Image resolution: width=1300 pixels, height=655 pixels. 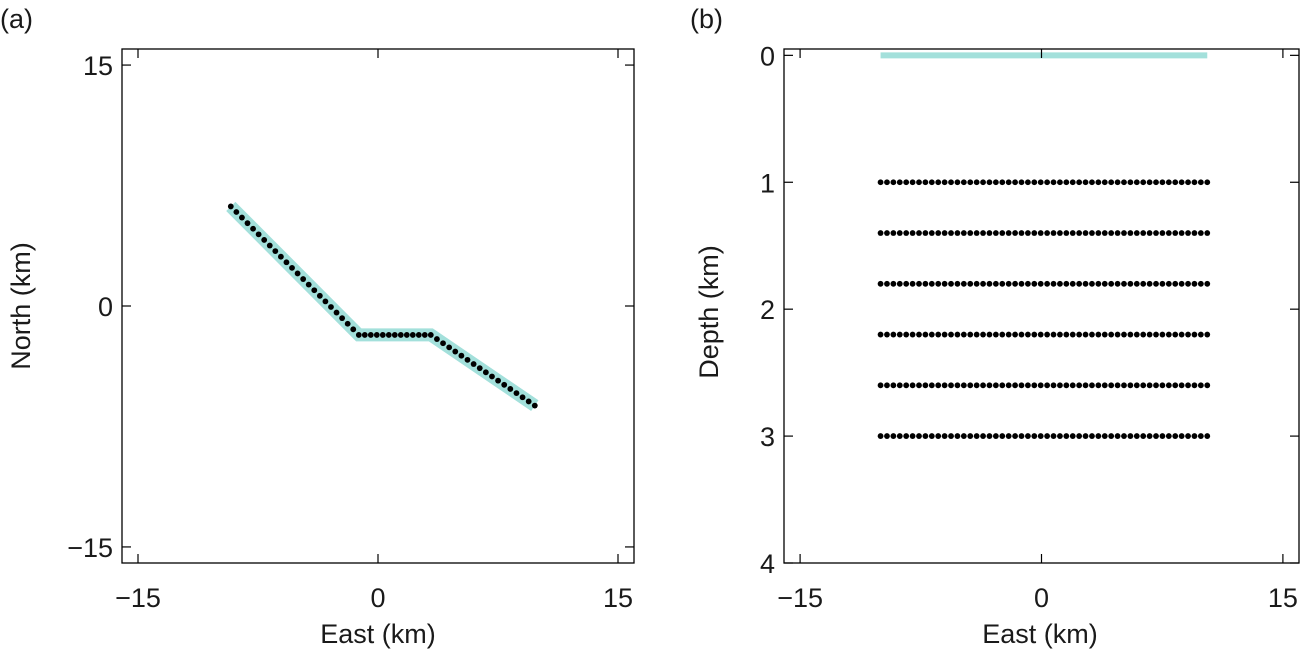 What do you see at coordinates (21, 306) in the screenshot?
I see `ylabel-a: North (km)` at bounding box center [21, 306].